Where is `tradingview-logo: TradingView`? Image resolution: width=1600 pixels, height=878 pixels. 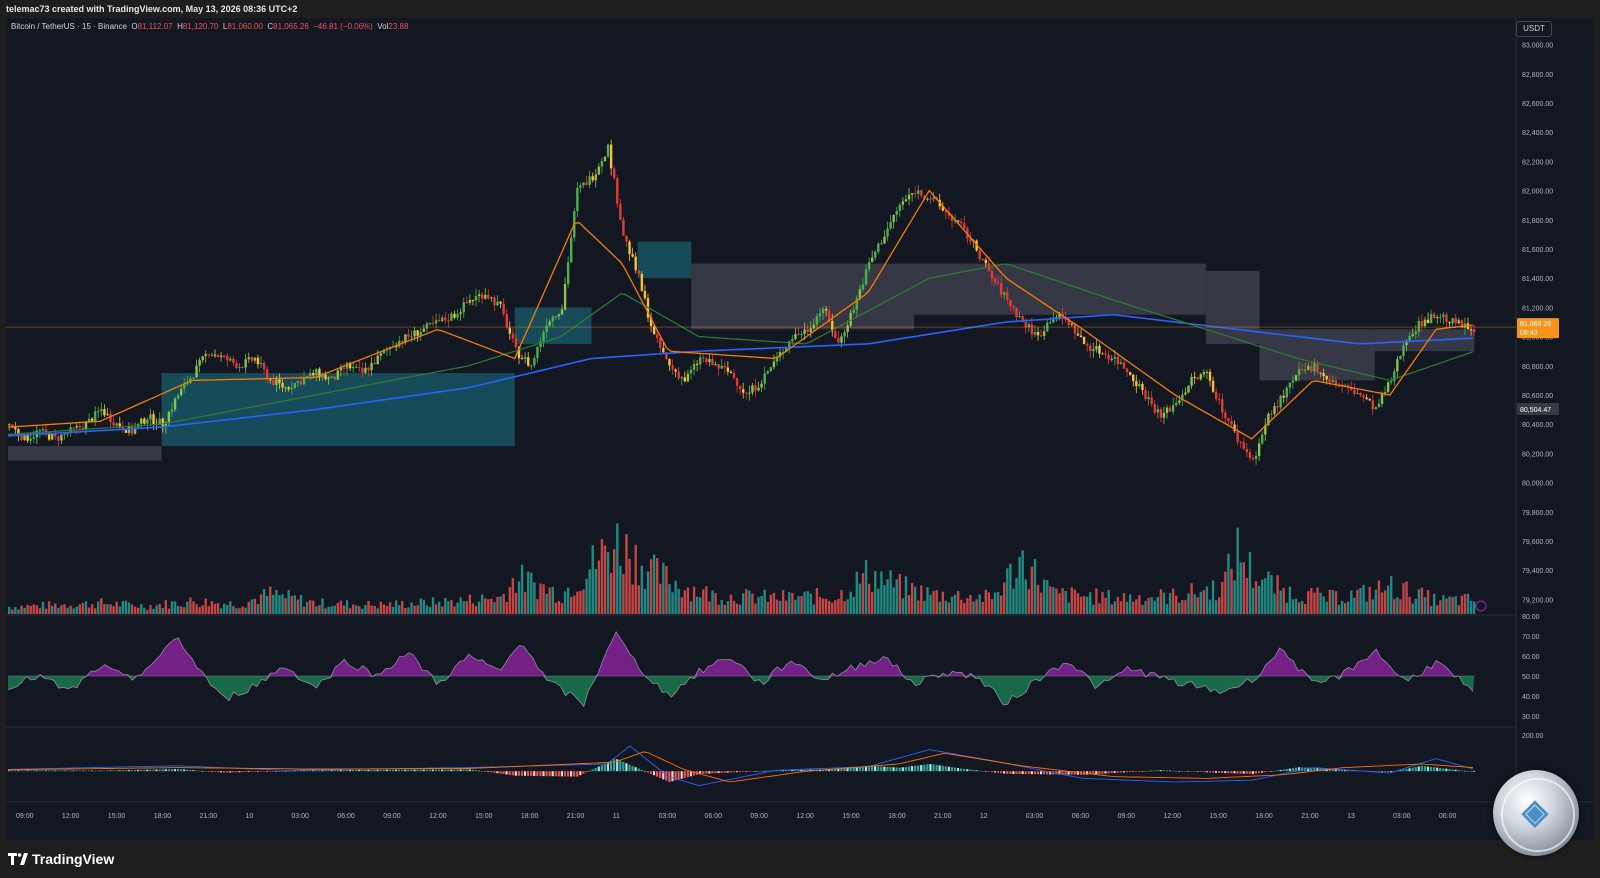
tradingview-logo: TradingView is located at coordinates (61, 859).